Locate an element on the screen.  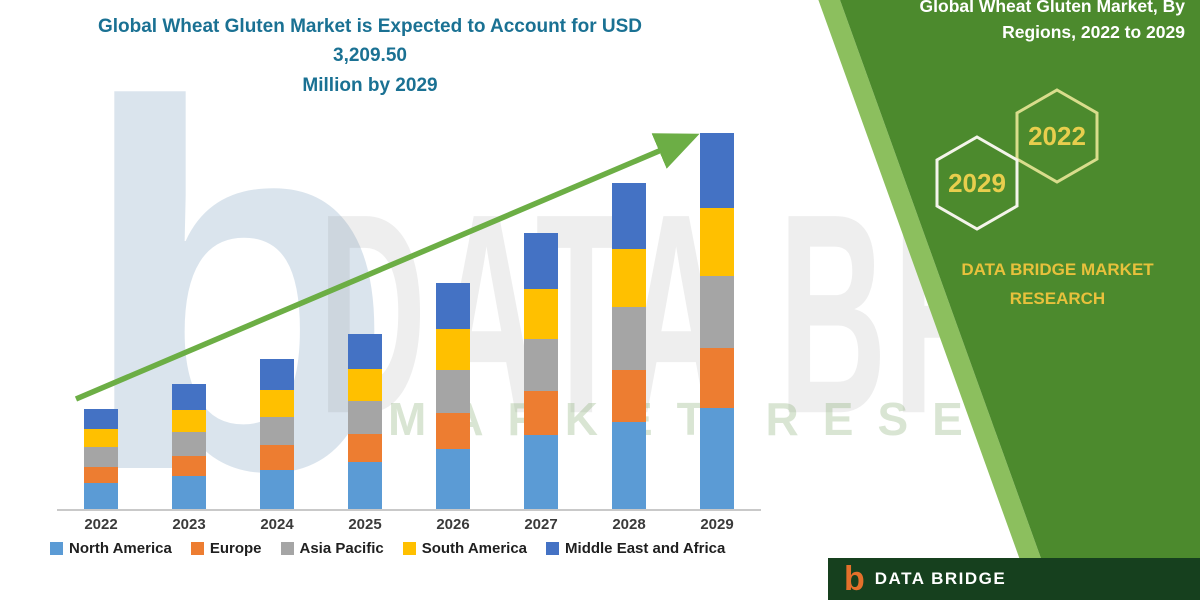
bar-column-2029 is located at coordinates (717, 320).